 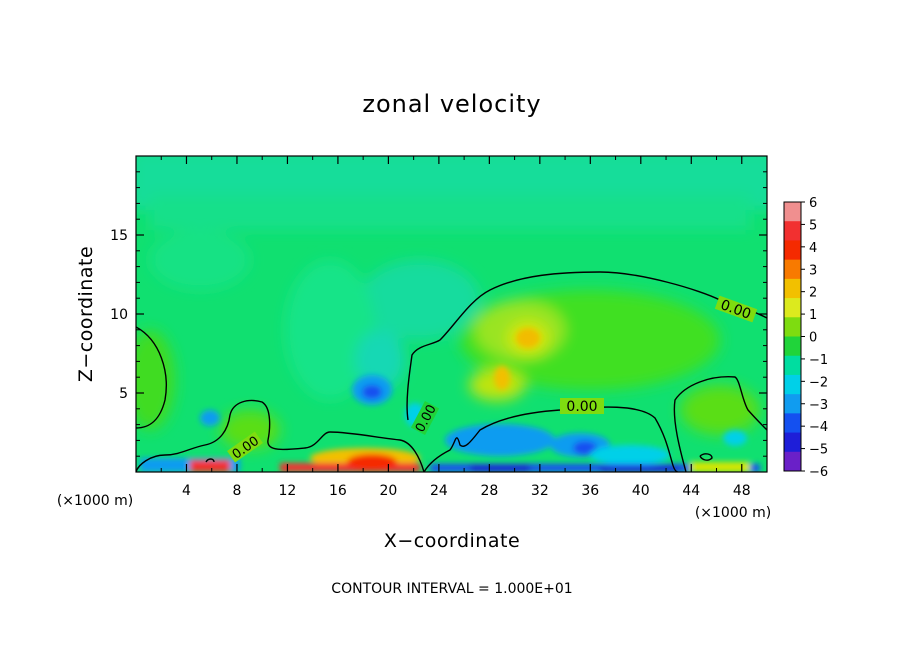 I want to click on contour-interval-note: CONTOUR INTERVAL = 1.000E+01, so click(x=451, y=589).